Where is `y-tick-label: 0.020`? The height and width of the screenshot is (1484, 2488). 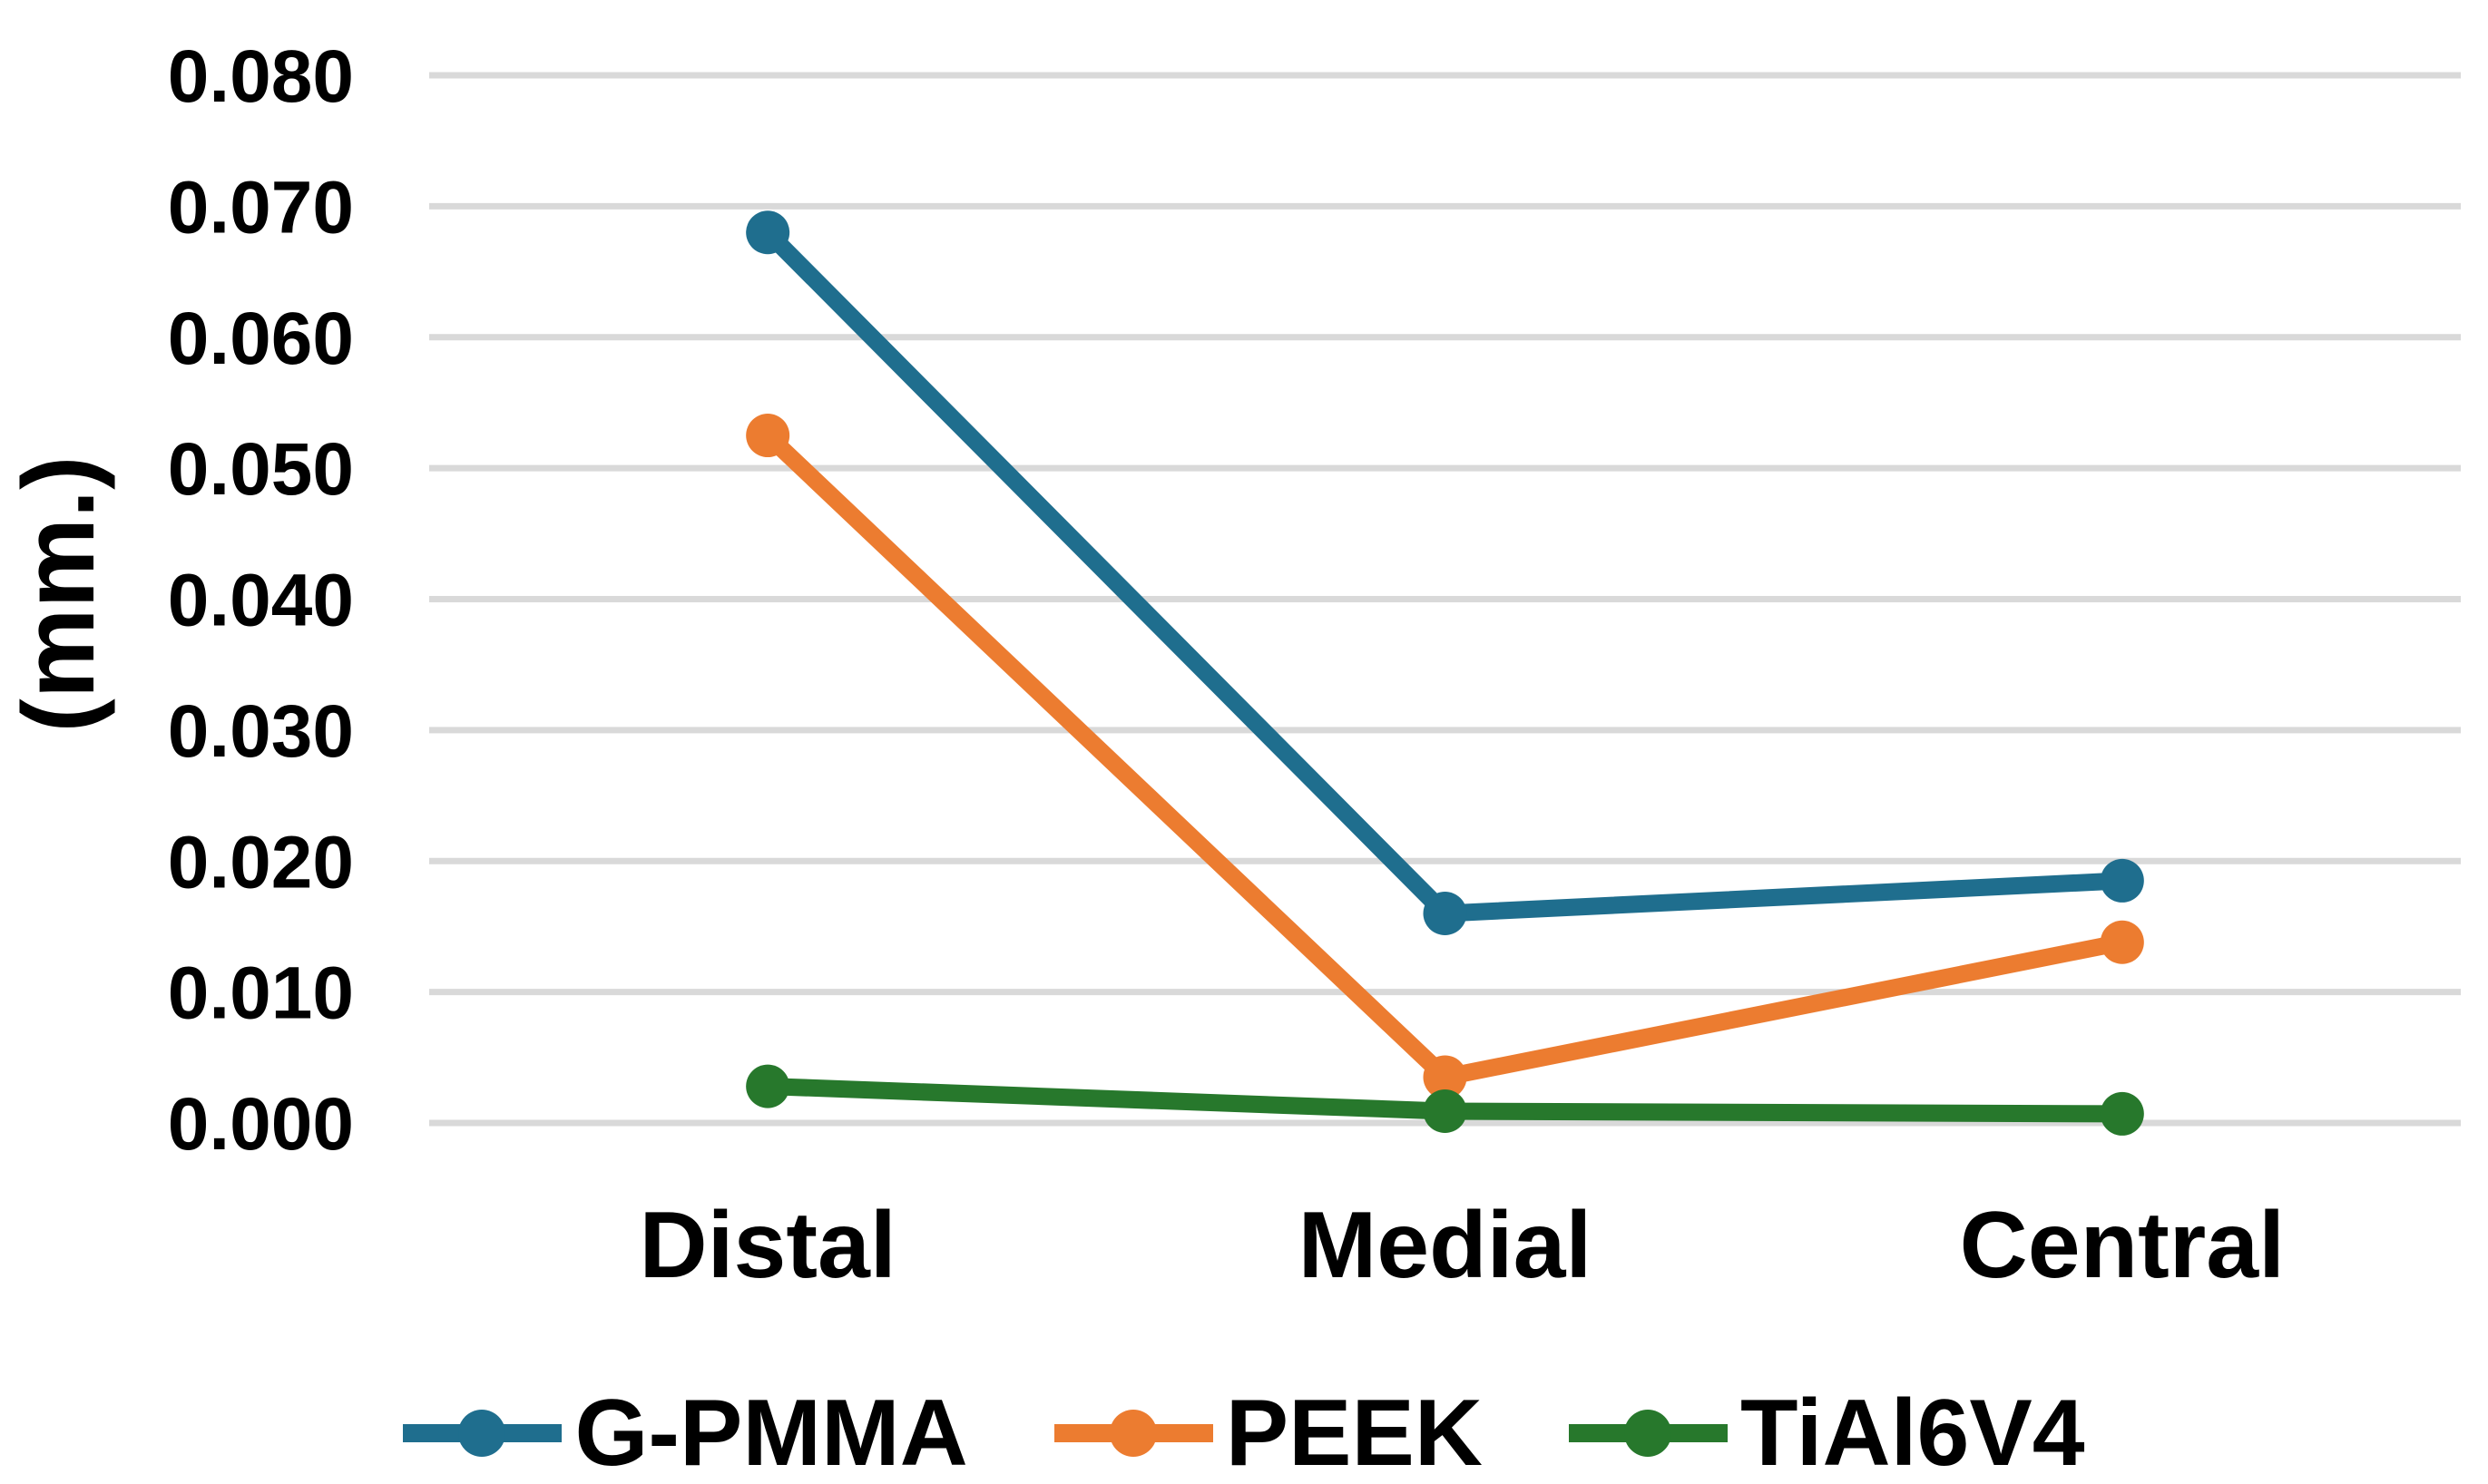
y-tick-label: 0.020 is located at coordinates (261, 862).